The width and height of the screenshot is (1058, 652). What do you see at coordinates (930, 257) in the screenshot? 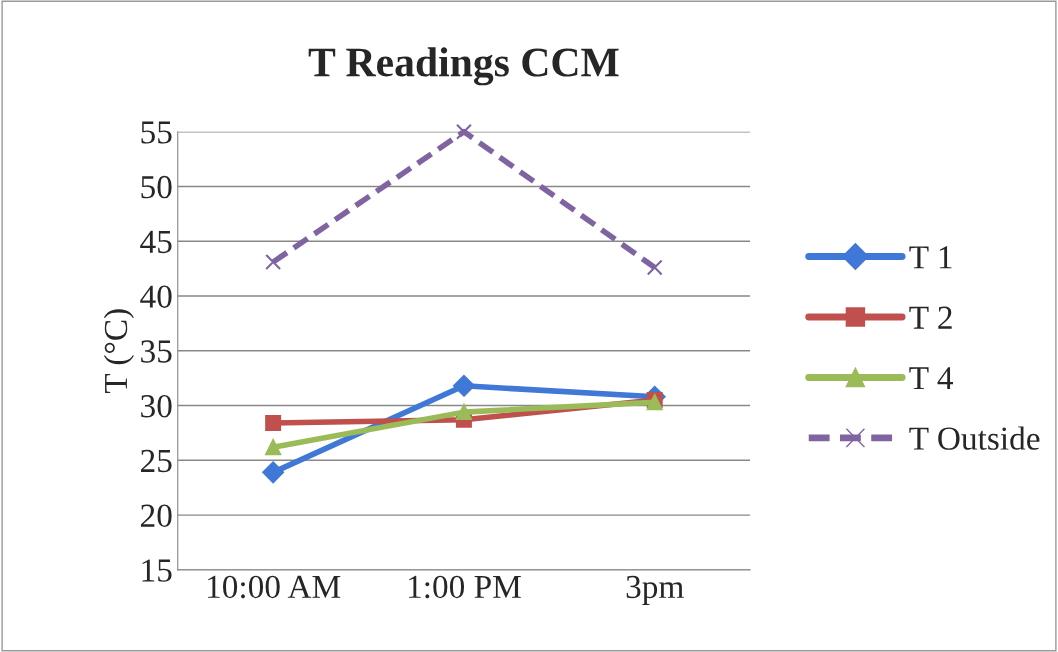
I see `legend-label: T 1` at bounding box center [930, 257].